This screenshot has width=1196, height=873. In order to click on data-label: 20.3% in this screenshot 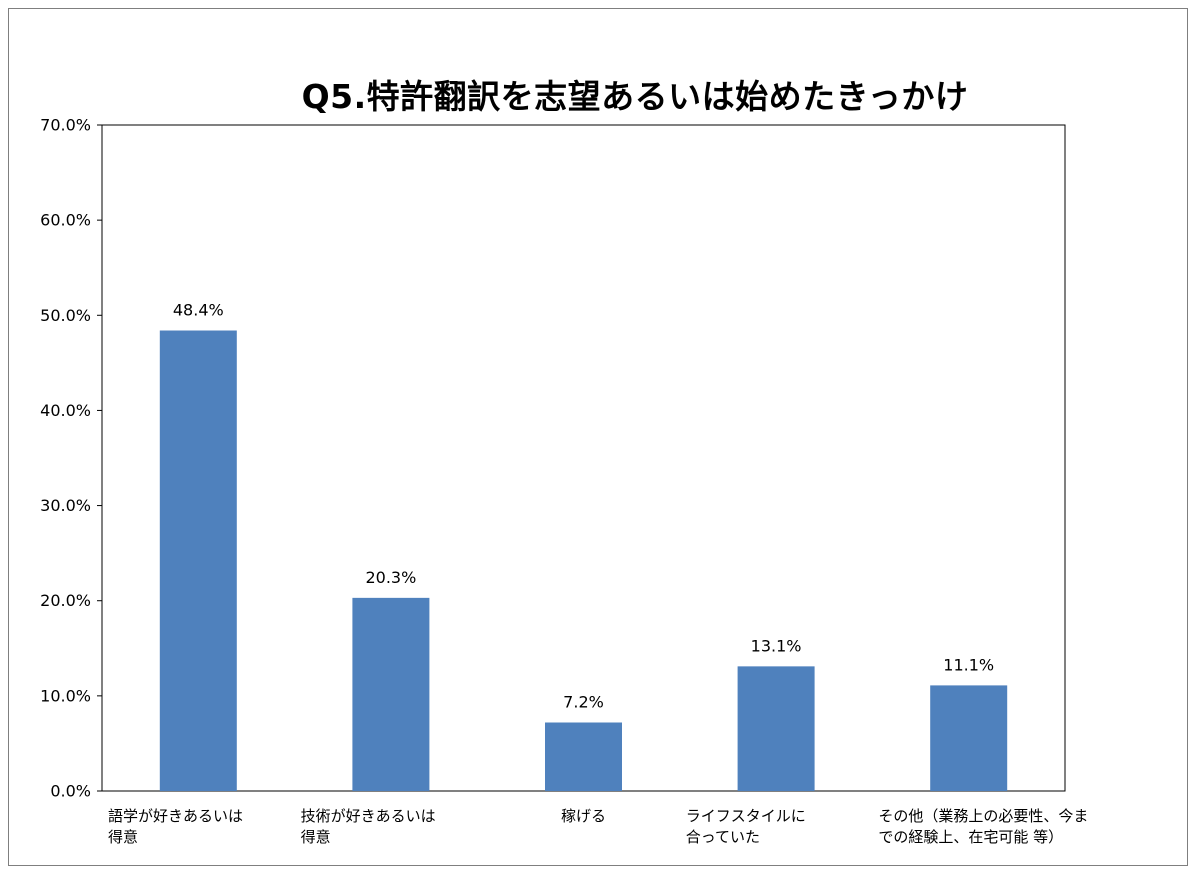, I will do `click(390, 577)`.